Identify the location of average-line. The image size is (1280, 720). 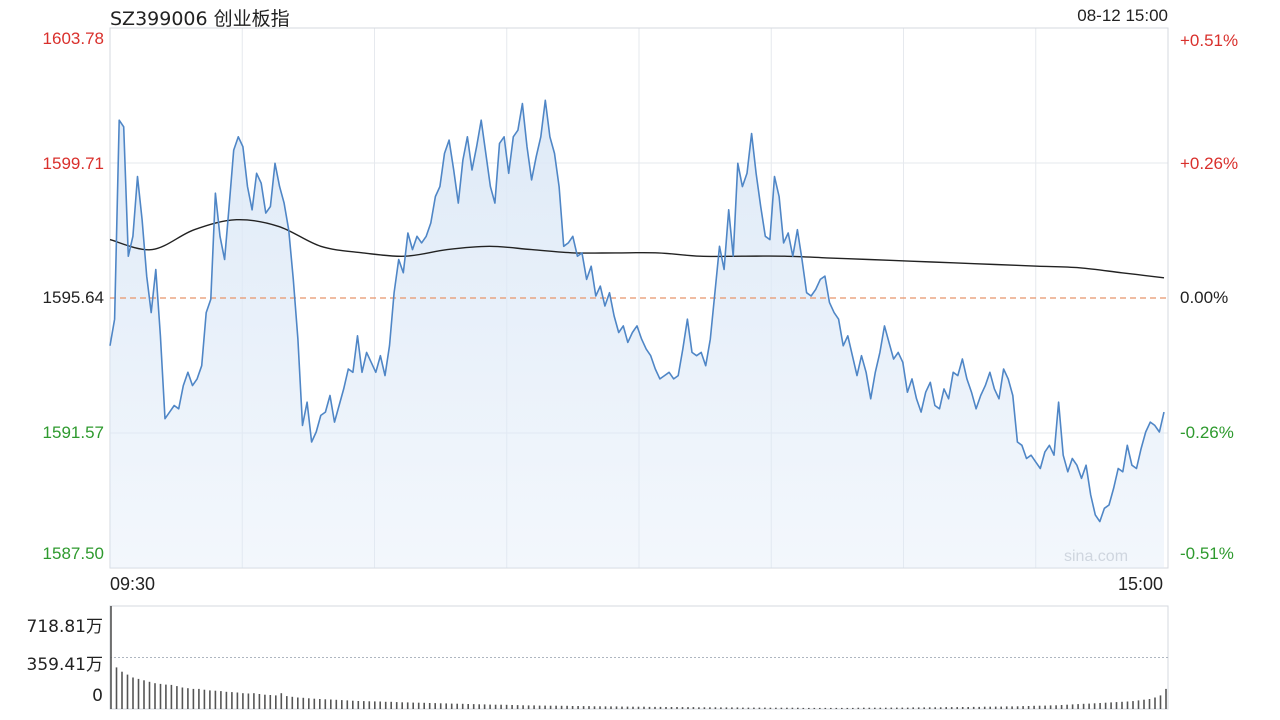
(637, 248).